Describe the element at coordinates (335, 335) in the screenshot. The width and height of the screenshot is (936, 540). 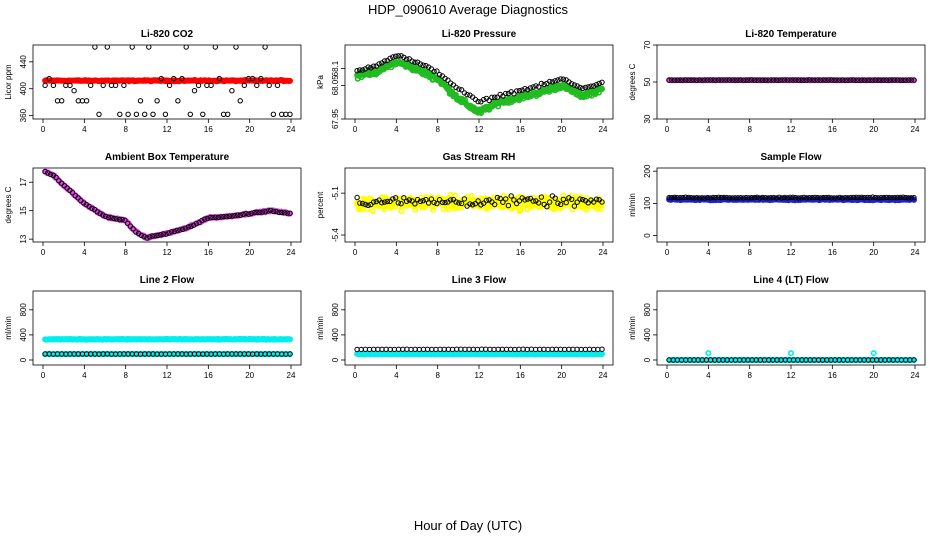
I see `y-tick-label: 400` at that location.